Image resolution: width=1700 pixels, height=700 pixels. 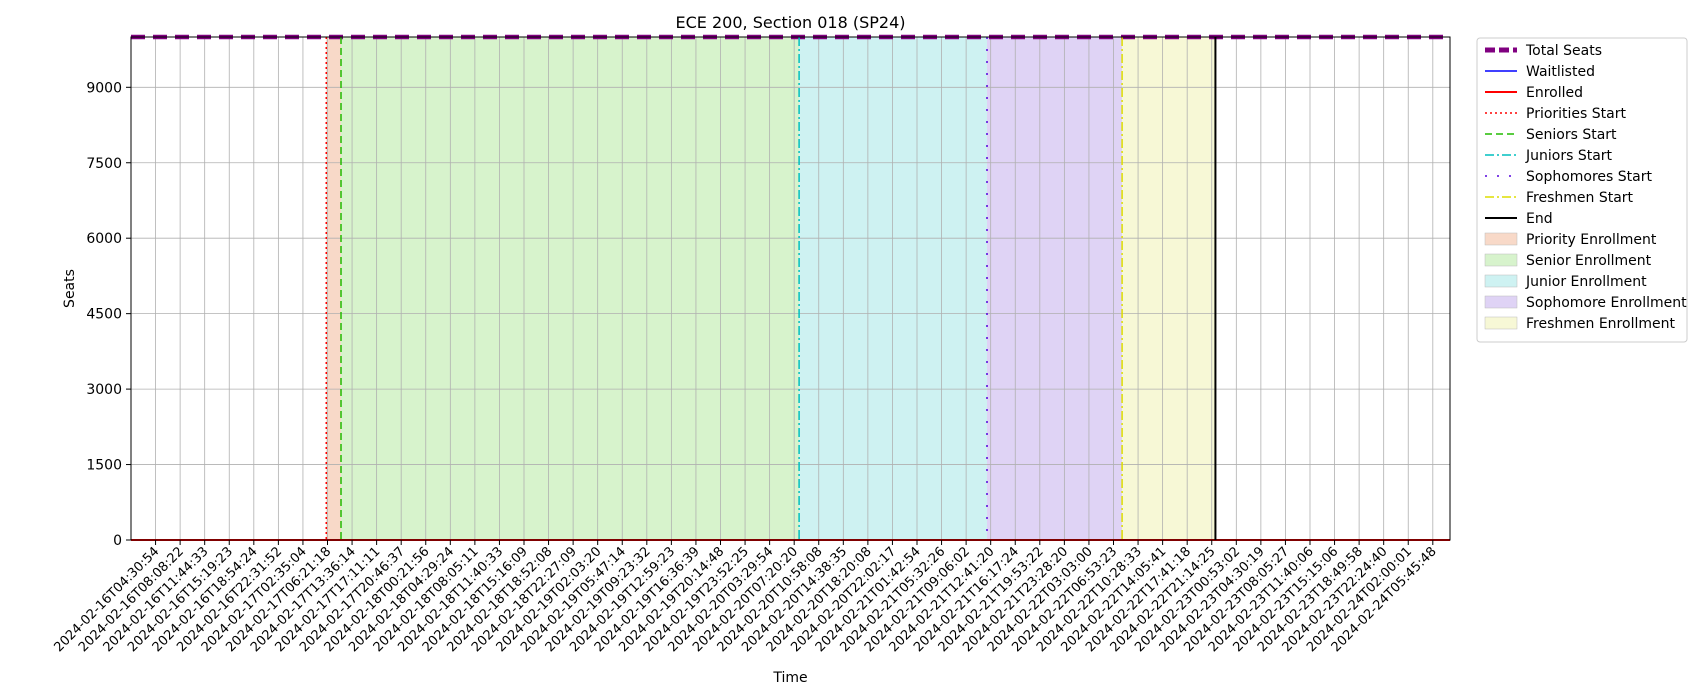 What do you see at coordinates (117, 541) in the screenshot?
I see `y-tick-label: 0` at bounding box center [117, 541].